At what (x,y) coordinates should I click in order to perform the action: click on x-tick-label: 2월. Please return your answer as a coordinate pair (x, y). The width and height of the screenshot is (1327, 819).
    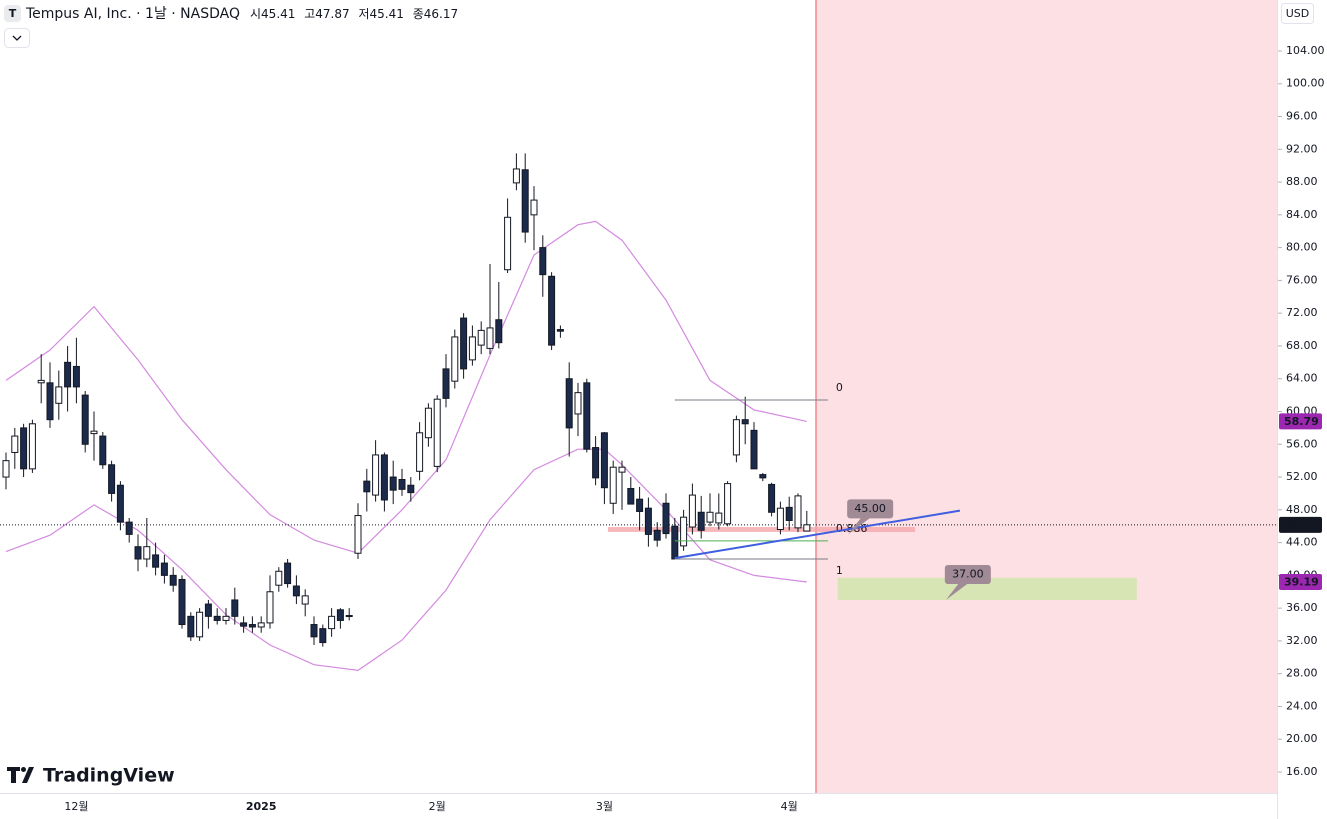
    Looking at the image, I should click on (437, 806).